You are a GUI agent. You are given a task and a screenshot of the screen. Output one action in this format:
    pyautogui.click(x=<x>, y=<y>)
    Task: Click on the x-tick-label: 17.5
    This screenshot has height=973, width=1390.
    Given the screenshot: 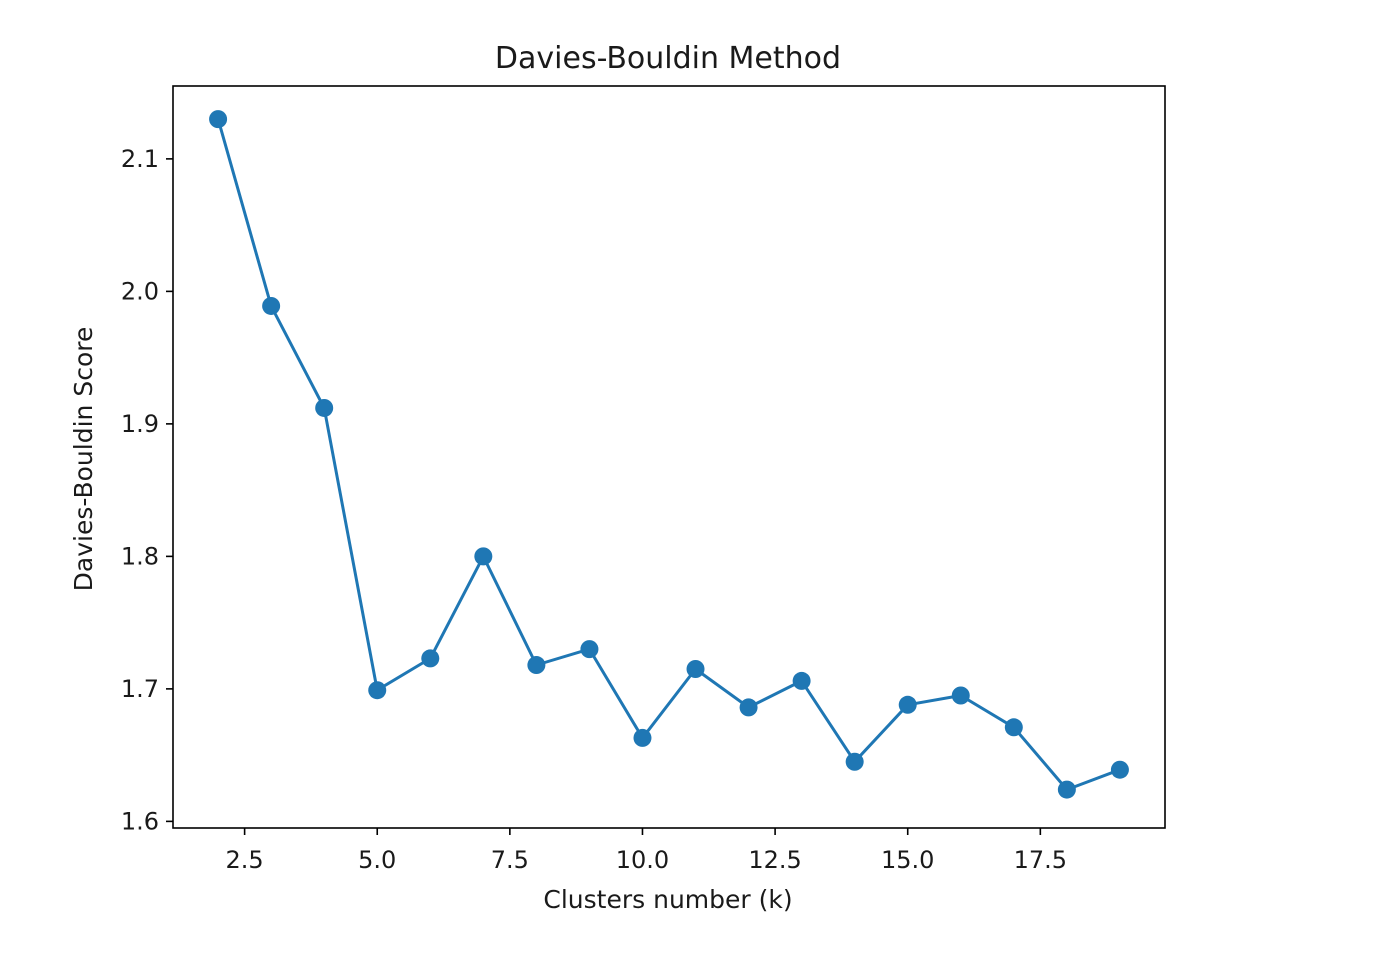 What is the action you would take?
    pyautogui.click(x=1040, y=860)
    